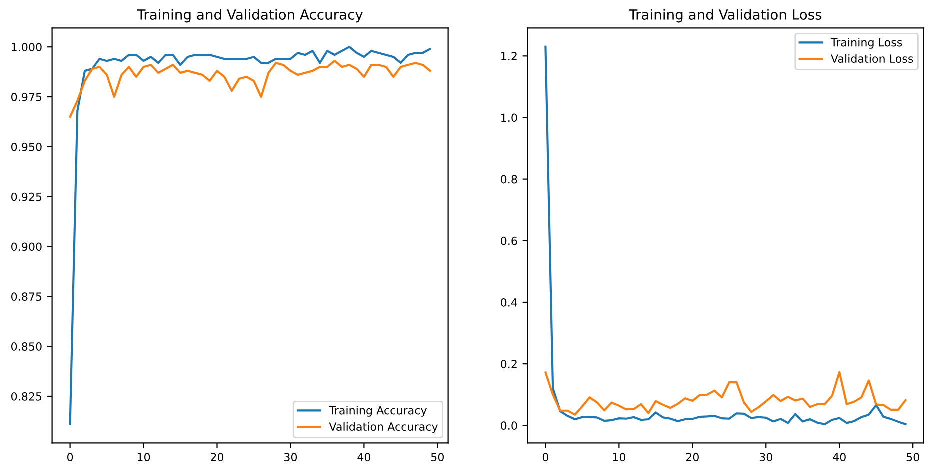 The image size is (934, 469). I want to click on y-tick-label: 0.975, so click(27, 97).